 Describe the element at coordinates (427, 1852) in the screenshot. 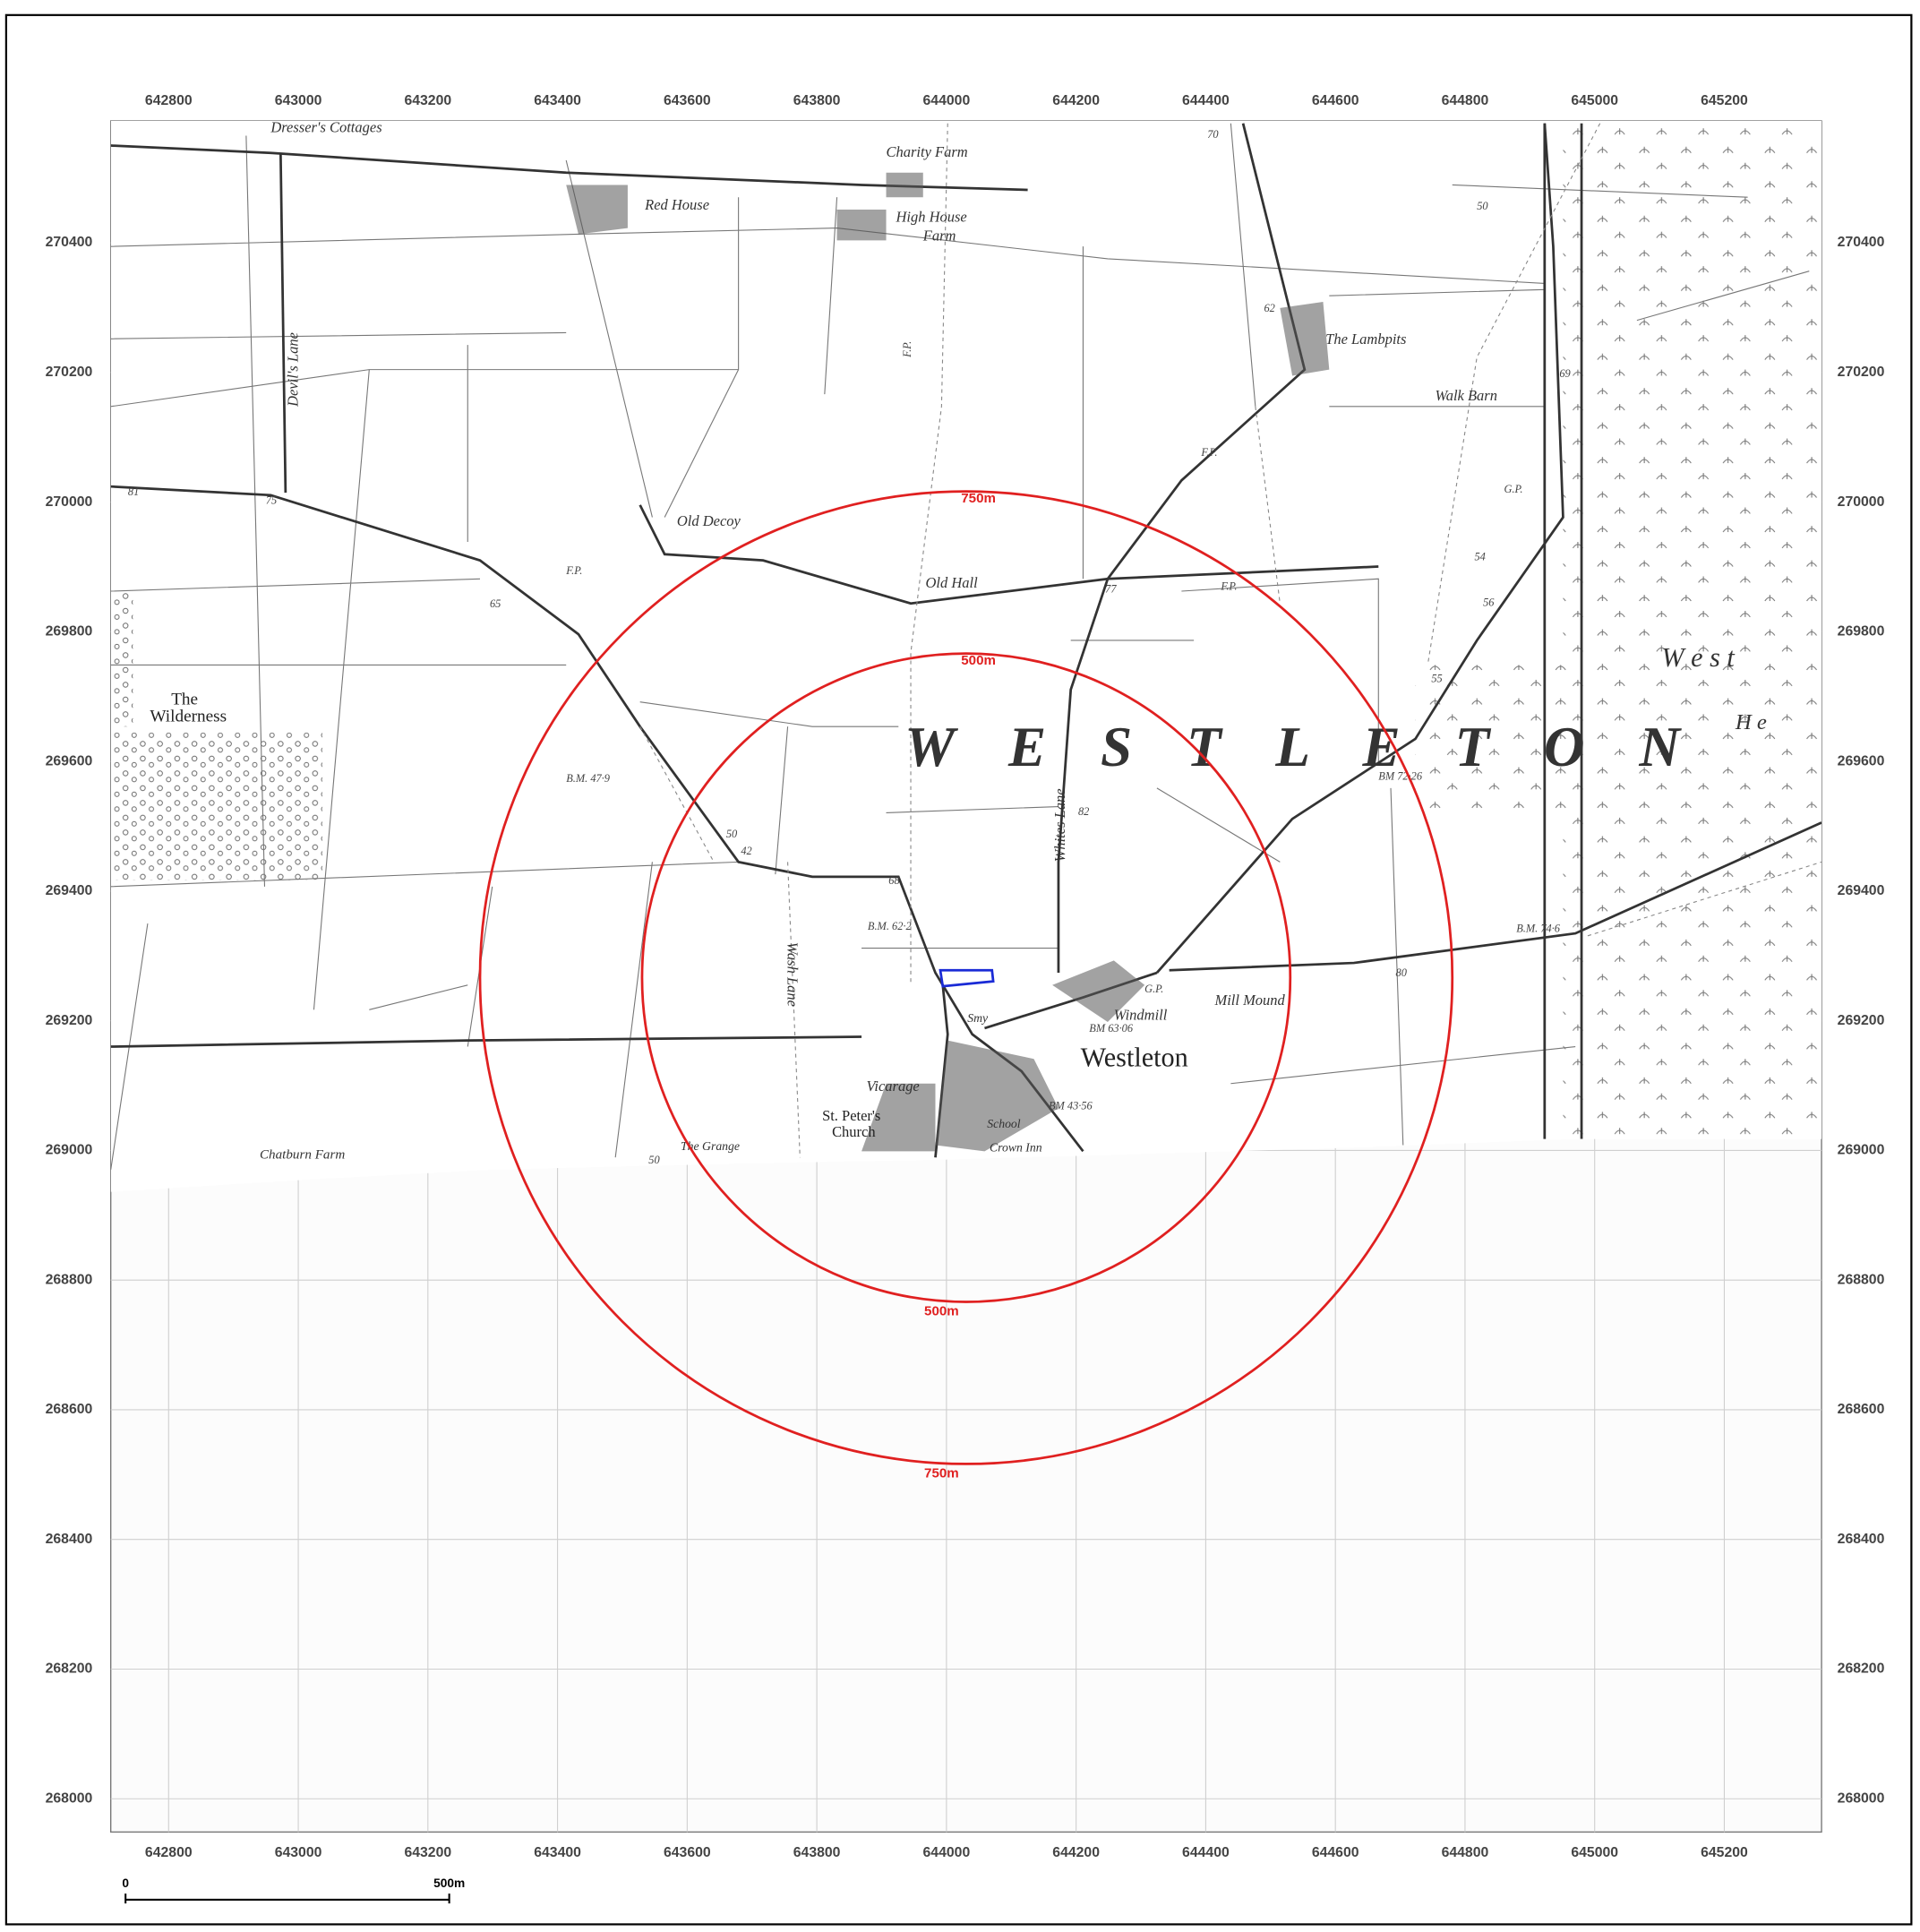

I see `easting-label: 643200` at that location.